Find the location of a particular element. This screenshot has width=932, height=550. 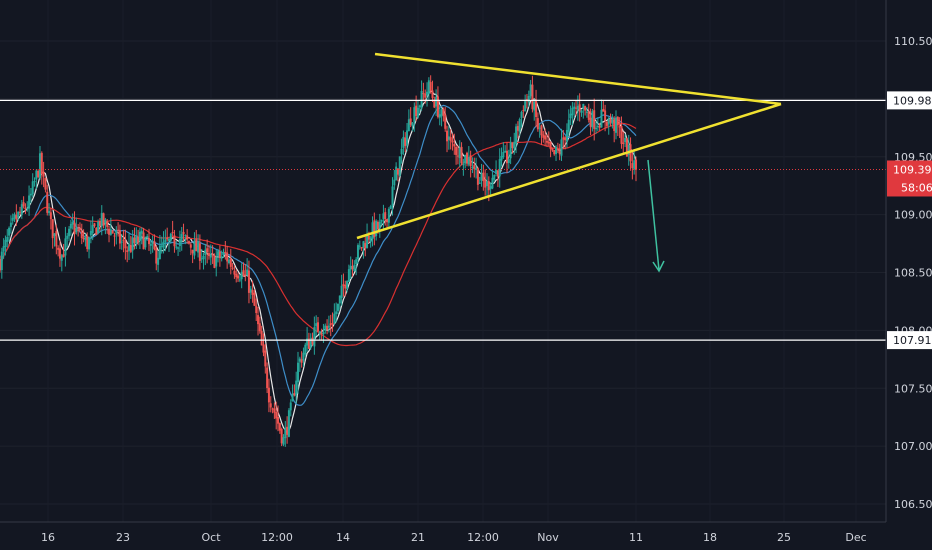

triangle-lower-trendline is located at coordinates (569, 171).